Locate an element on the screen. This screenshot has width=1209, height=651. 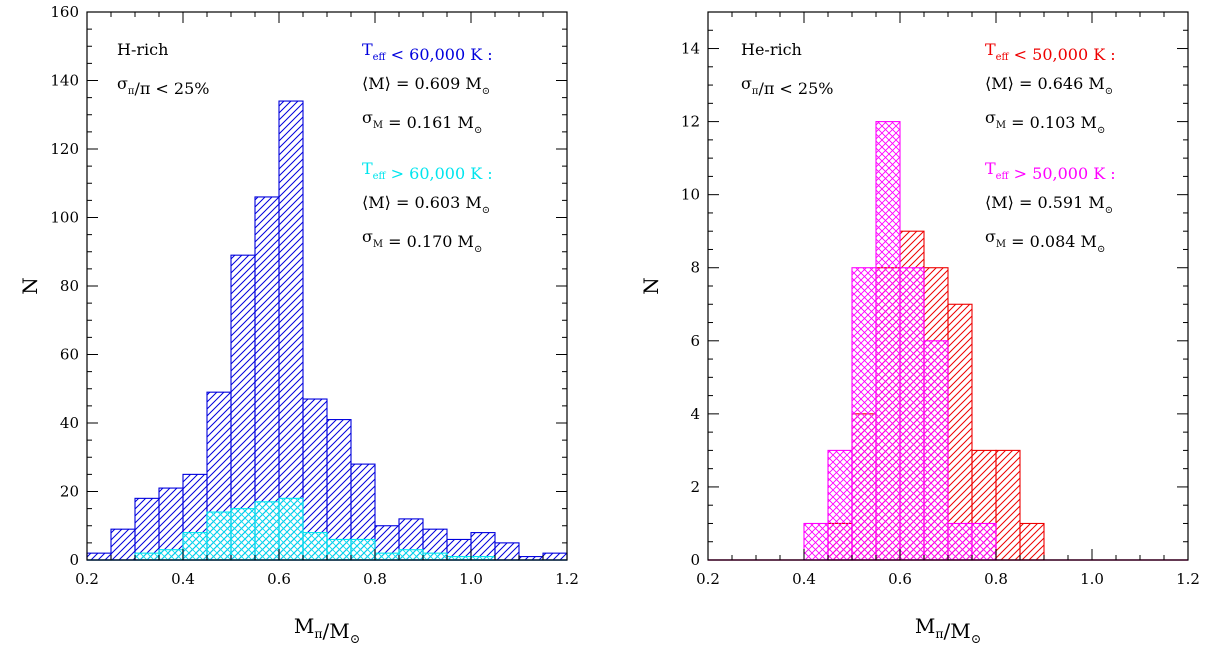
y-tick-label: 120 is located at coordinates (64, 149).